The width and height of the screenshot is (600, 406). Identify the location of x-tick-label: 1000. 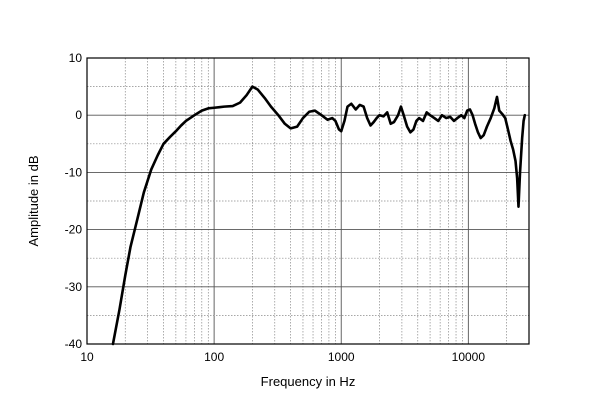
(341, 357).